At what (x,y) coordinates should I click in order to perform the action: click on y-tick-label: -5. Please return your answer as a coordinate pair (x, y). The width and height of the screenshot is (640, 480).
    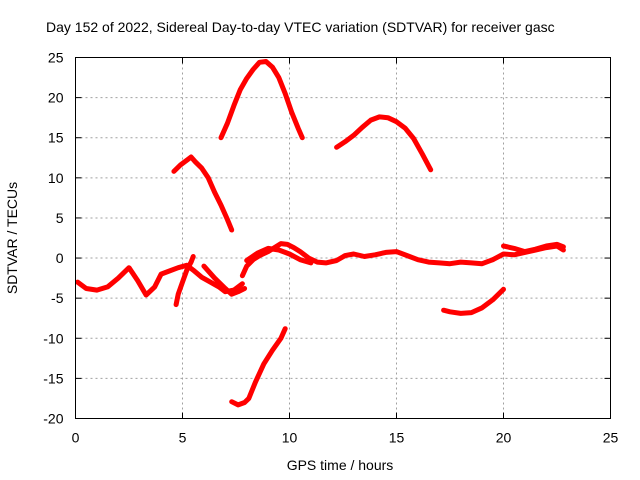
    Looking at the image, I should click on (57, 298).